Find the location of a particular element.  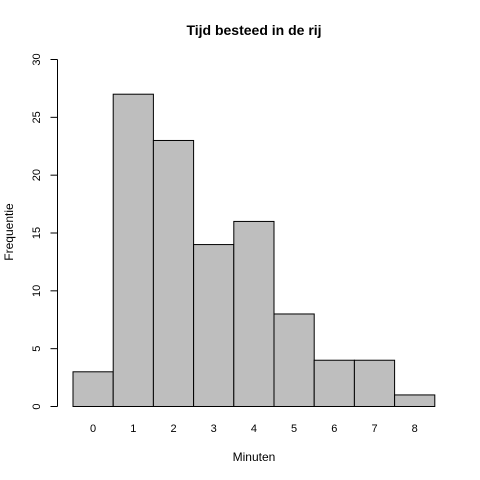

x-tick-labels: 0 1 2 3 4 5 6 7 8 is located at coordinates (254, 429).